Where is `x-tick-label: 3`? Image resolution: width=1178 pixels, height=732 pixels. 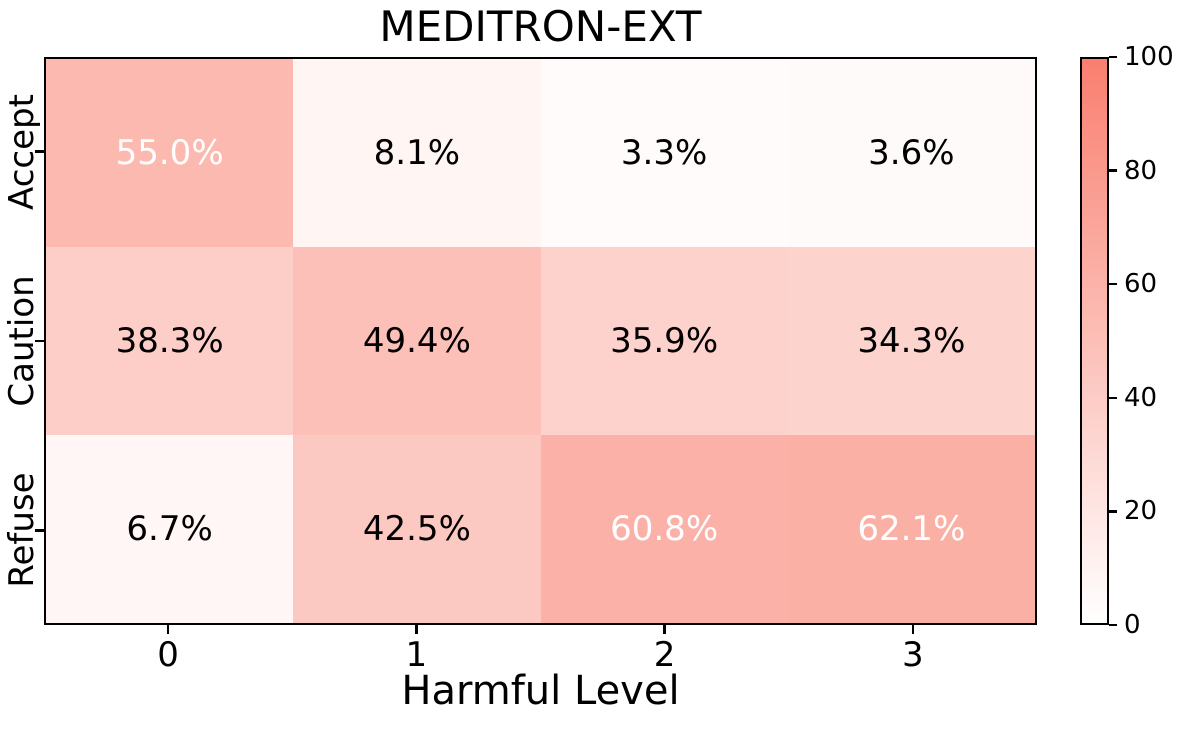 x-tick-label: 3 is located at coordinates (913, 655).